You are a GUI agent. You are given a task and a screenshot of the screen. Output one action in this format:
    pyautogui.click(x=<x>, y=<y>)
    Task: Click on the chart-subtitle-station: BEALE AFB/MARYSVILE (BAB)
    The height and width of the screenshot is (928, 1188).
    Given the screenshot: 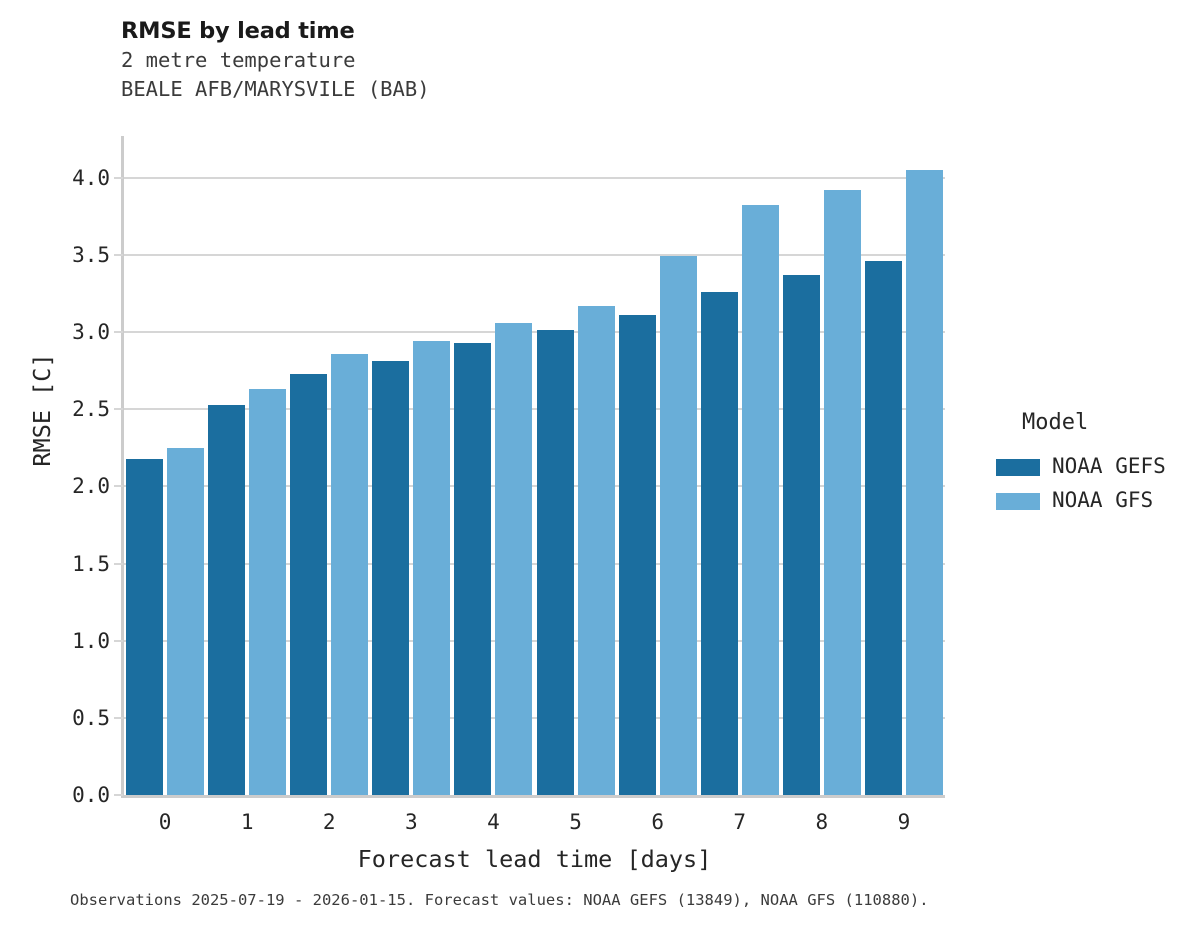 What is the action you would take?
    pyautogui.click(x=275, y=89)
    